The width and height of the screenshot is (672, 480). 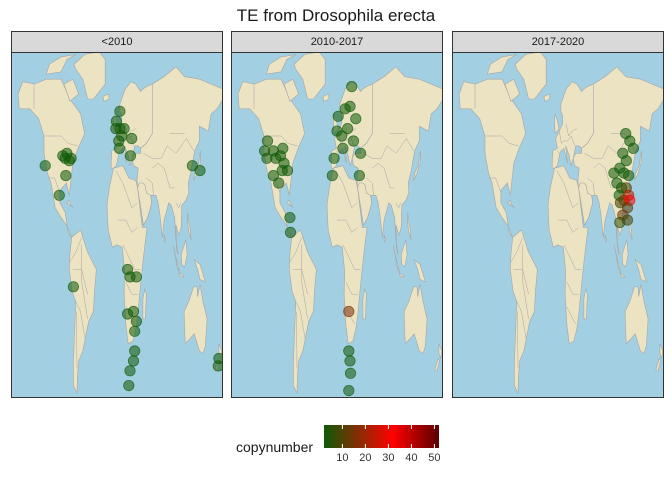 I want to click on legend-tick-label: 50, so click(x=434, y=458).